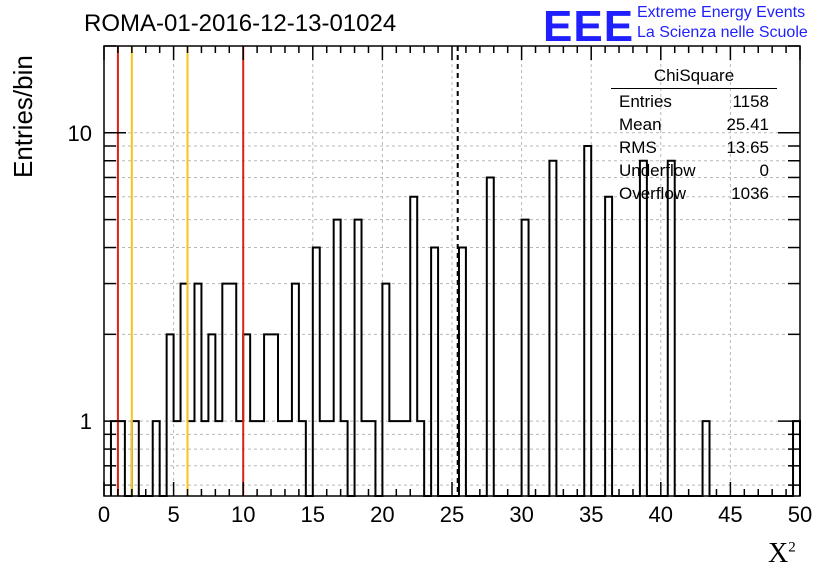 Image resolution: width=836 pixels, height=572 pixels. What do you see at coordinates (750, 193) in the screenshot?
I see `stats-value: 1036` at bounding box center [750, 193].